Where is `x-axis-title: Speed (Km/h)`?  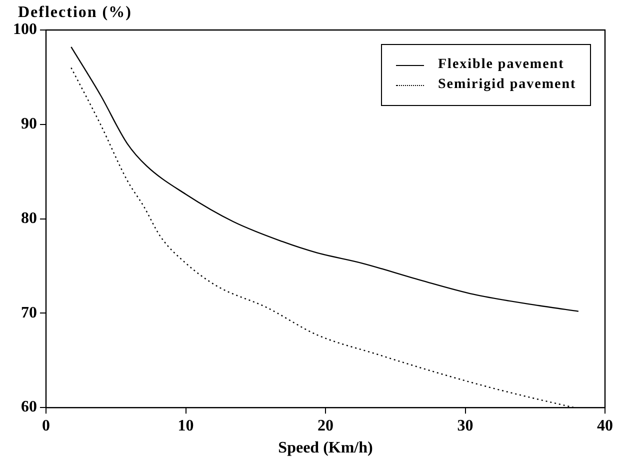 x-axis-title: Speed (Km/h) is located at coordinates (325, 448).